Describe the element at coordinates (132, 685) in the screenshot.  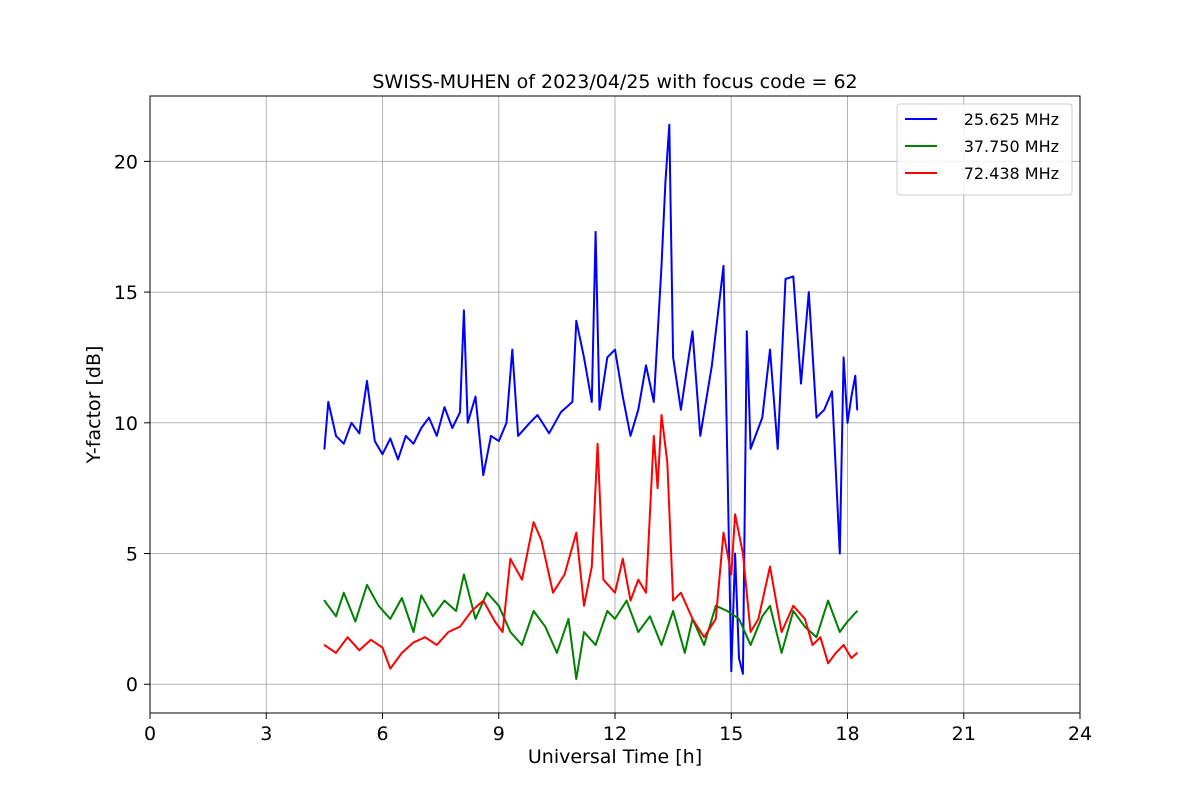
I see `y-tick-label: 0` at that location.